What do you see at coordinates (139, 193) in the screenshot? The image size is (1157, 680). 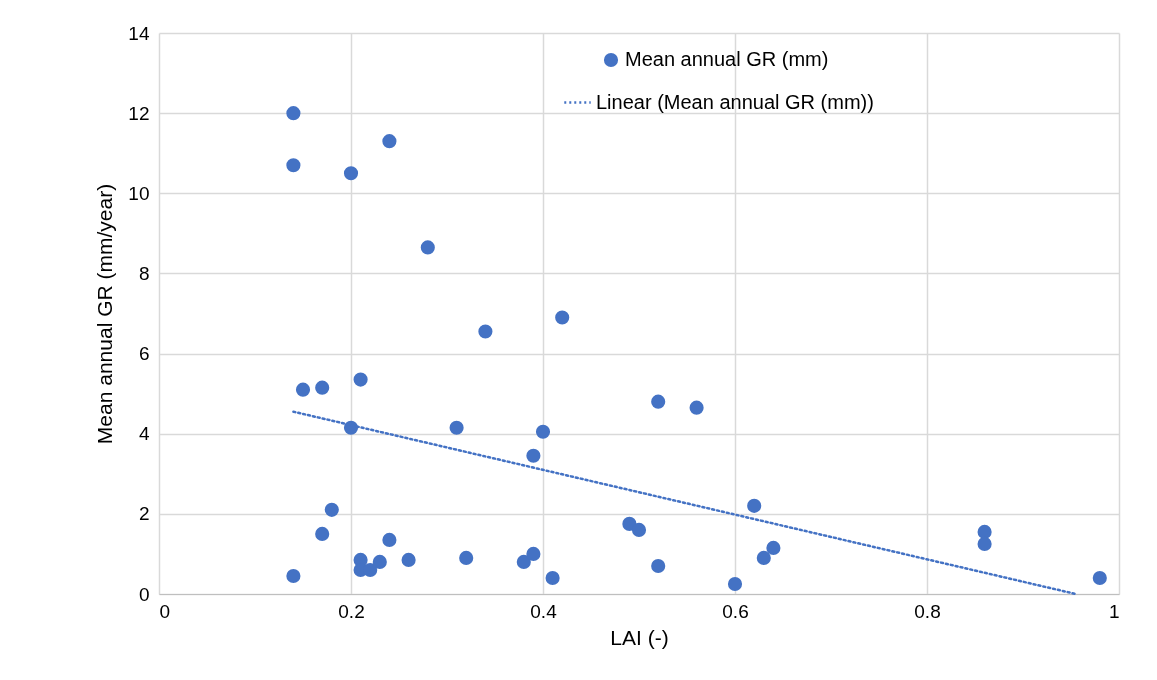 I see `y-tick-label: 10` at bounding box center [139, 193].